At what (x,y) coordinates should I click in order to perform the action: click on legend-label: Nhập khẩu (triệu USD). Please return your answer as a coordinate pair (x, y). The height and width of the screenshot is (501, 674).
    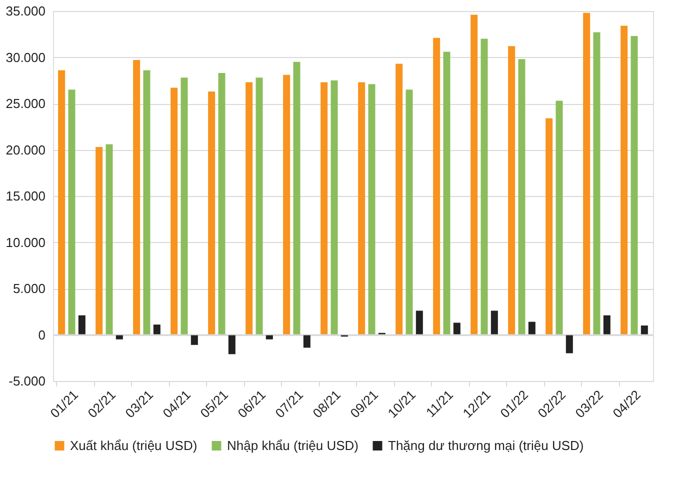
    Looking at the image, I should click on (292, 445).